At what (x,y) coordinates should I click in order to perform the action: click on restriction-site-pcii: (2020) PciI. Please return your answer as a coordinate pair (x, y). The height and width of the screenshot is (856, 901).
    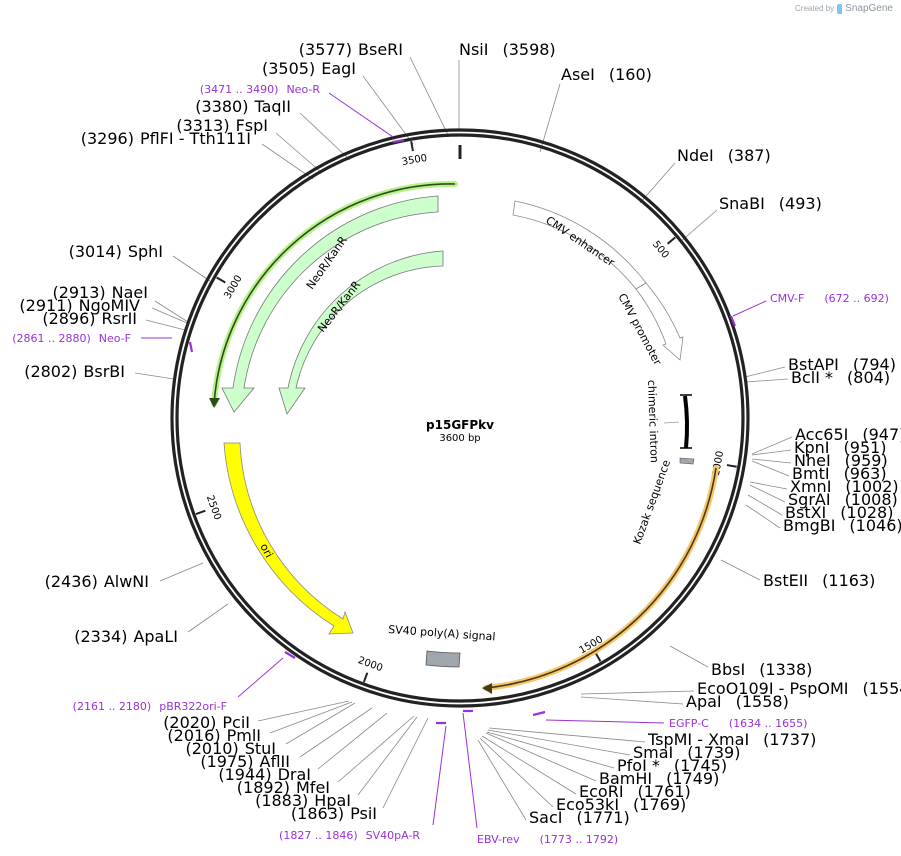
    Looking at the image, I should click on (206, 722).